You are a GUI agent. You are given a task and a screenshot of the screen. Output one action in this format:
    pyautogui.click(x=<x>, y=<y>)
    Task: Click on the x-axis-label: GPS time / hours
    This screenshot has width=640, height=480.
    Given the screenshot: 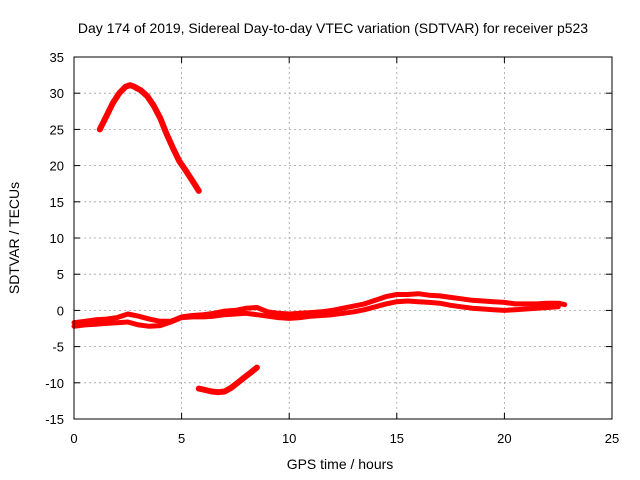 What is the action you would take?
    pyautogui.click(x=340, y=464)
    